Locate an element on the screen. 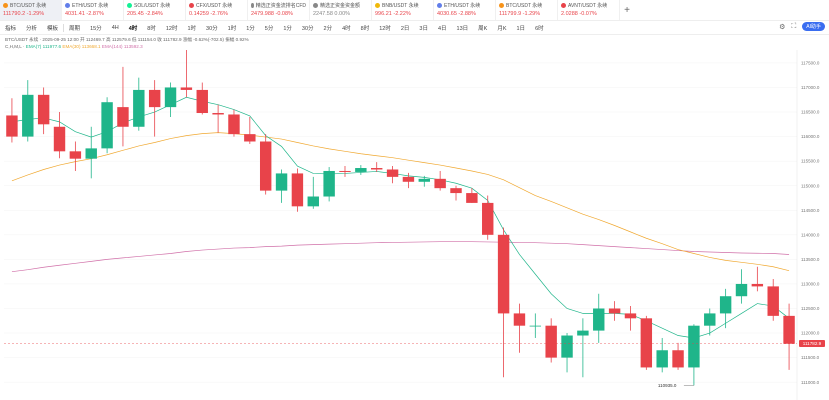 This screenshot has height=400, width=829. ticker-tab: 精选正资金资金额 2247.58 0.00% is located at coordinates (341, 10).